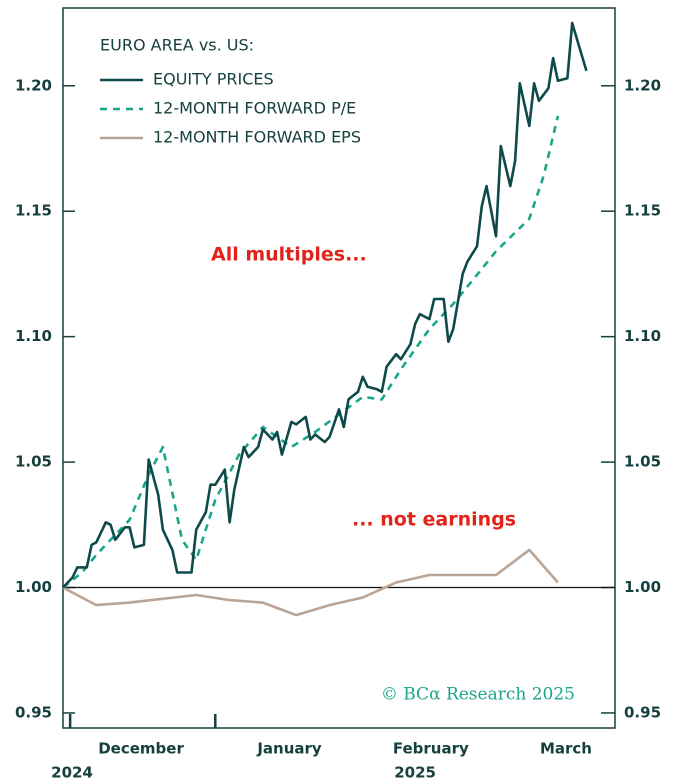 The height and width of the screenshot is (782, 678). Describe the element at coordinates (642, 85) in the screenshot. I see `y2-tick-label: 1.20` at that location.